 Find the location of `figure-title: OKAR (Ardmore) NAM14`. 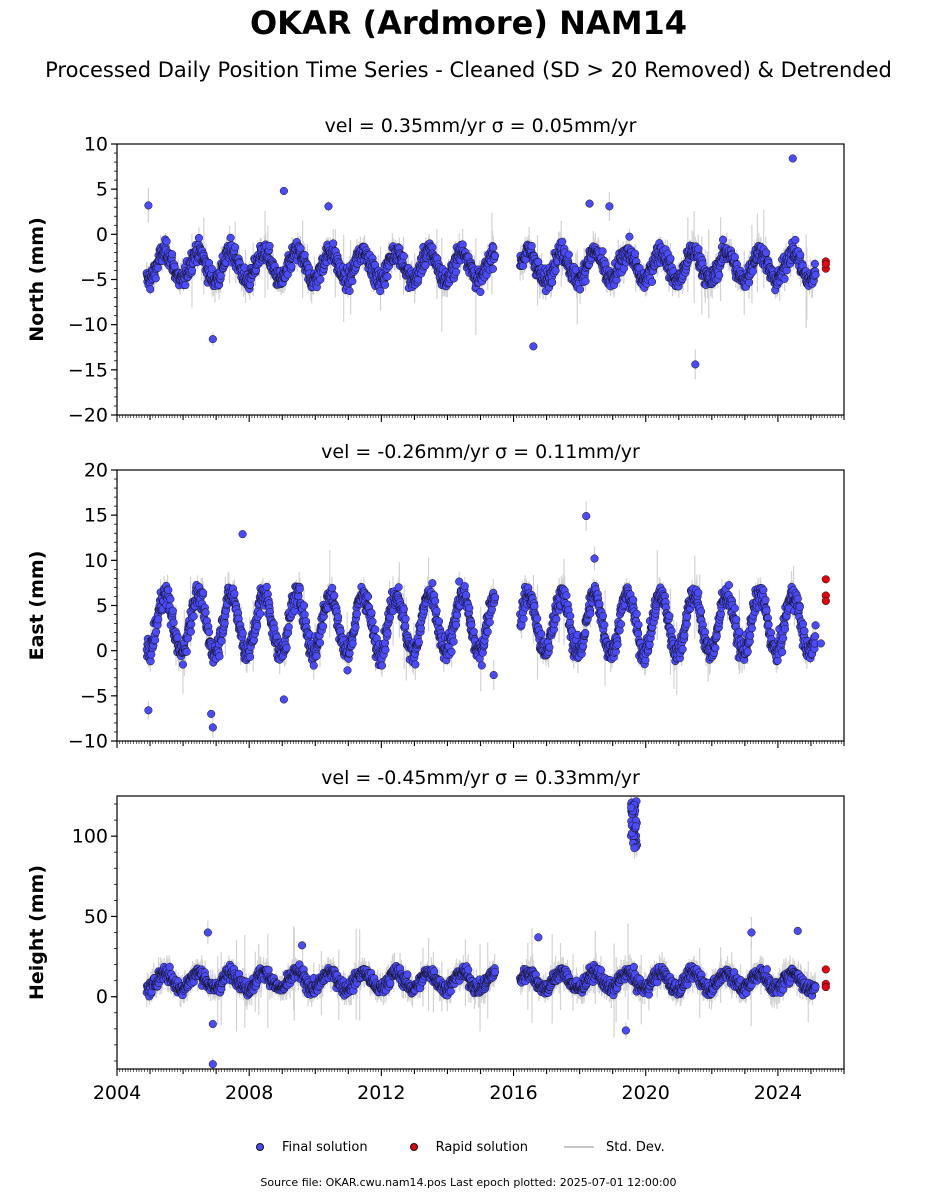

figure-title: OKAR (Ardmore) NAM14 is located at coordinates (468, 23).